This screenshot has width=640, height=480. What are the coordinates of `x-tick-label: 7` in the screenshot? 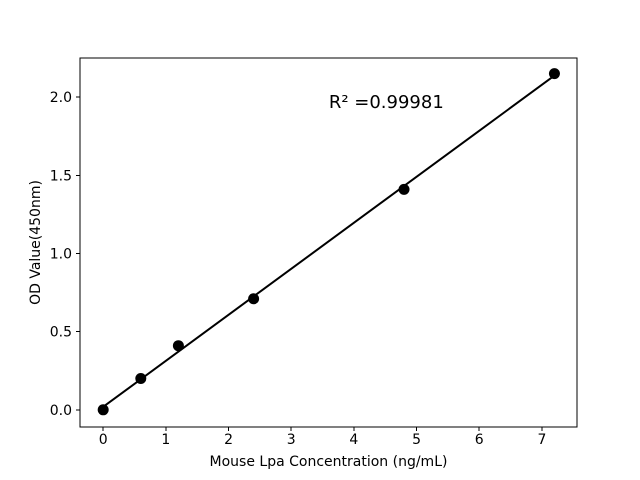 It's located at (541, 440).